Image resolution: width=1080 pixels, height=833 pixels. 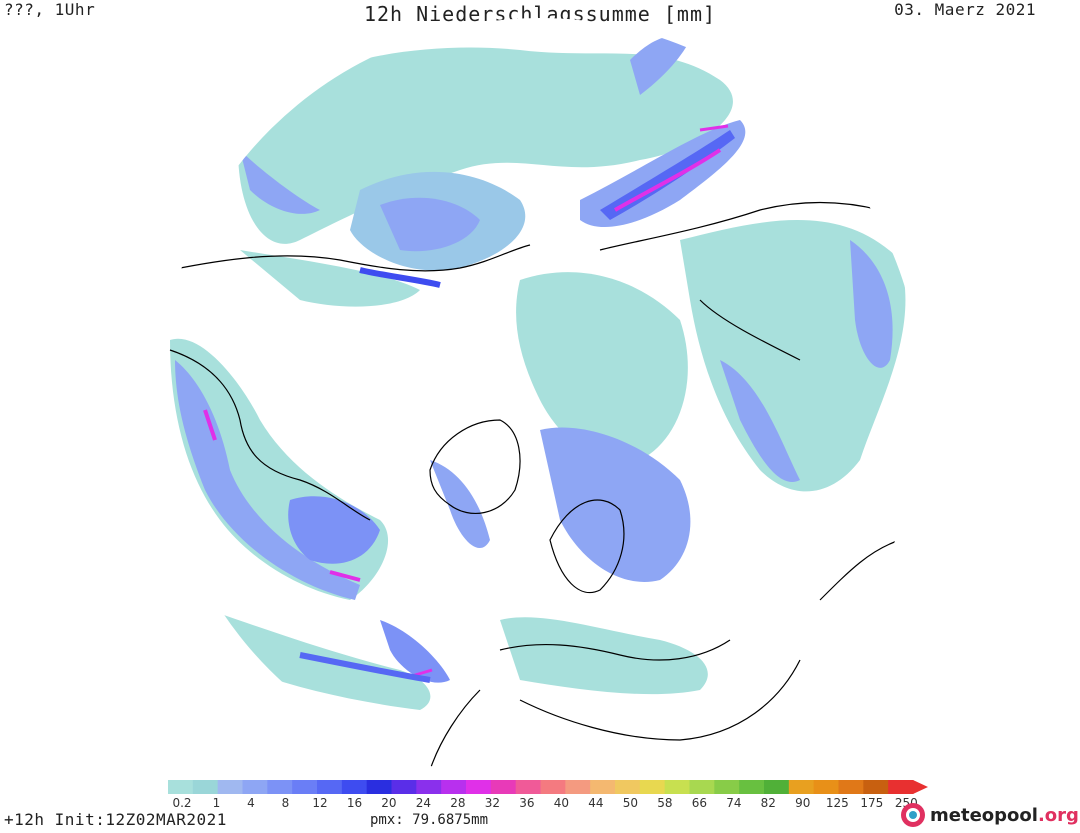 I want to click on valid-time-label: ???, 1Uhr, so click(x=50, y=9).